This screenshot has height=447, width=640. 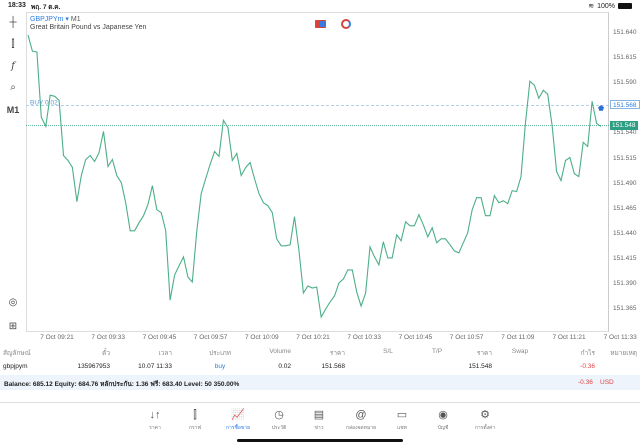 I want to click on nav-item: @ กล่องจดหมาย, so click(x=361, y=420).